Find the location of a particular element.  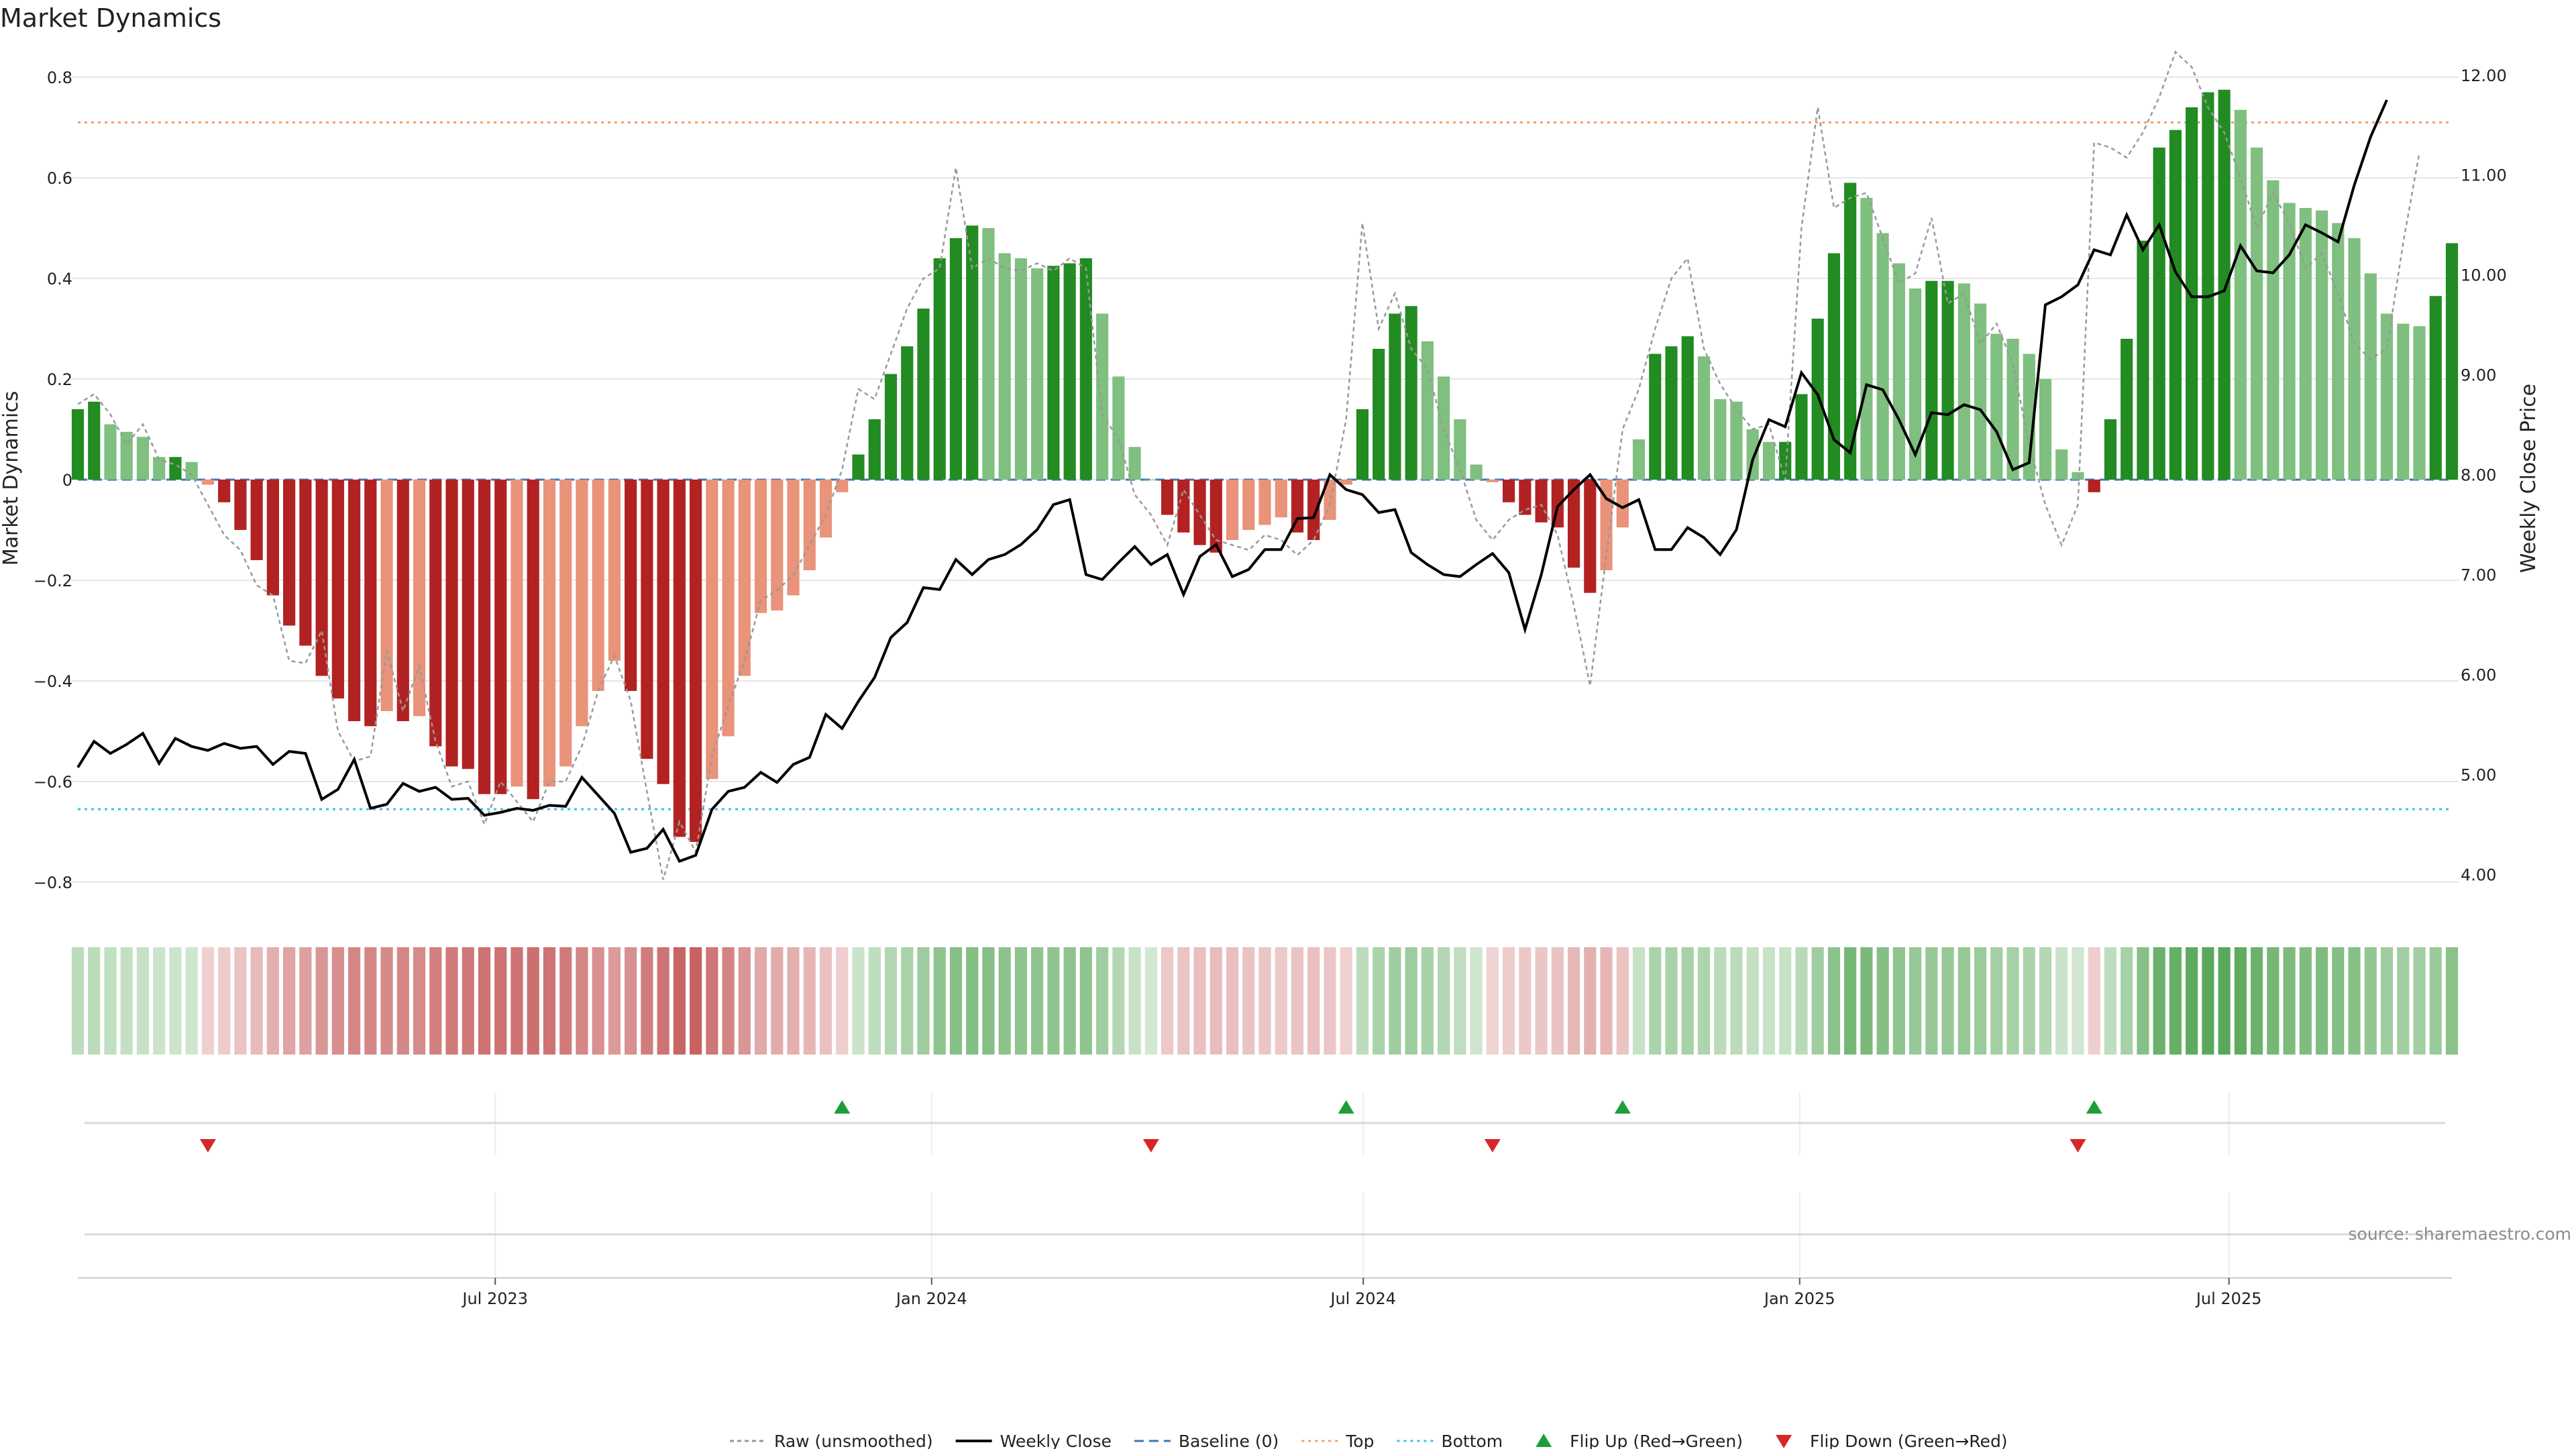

right-tick-label: 4.00 is located at coordinates (2478, 874).